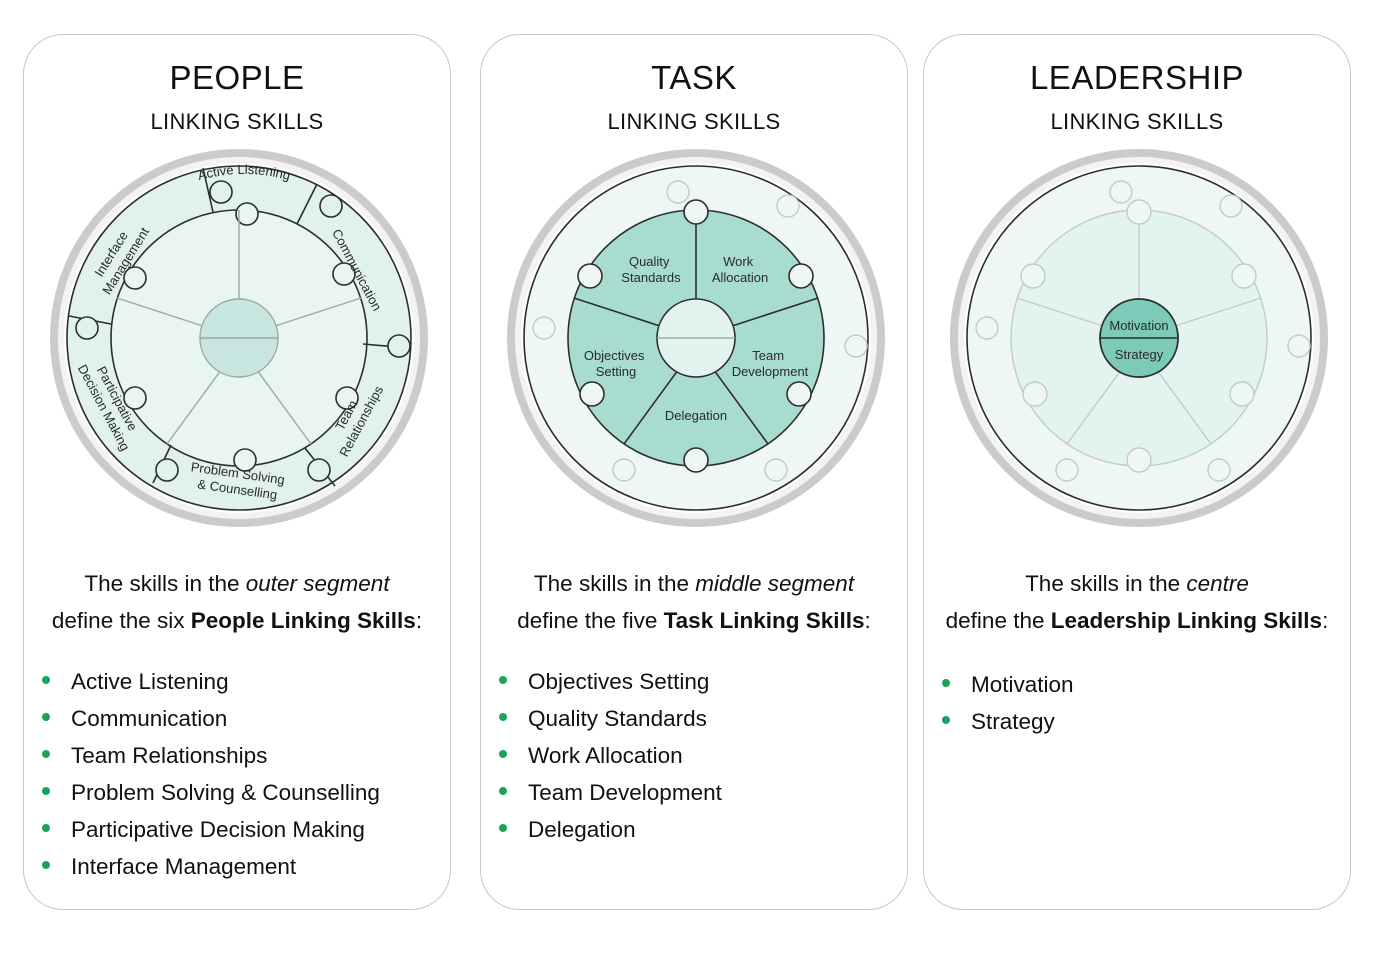 The image size is (1382, 963). What do you see at coordinates (211, 718) in the screenshot?
I see `list-item: Communication` at bounding box center [211, 718].